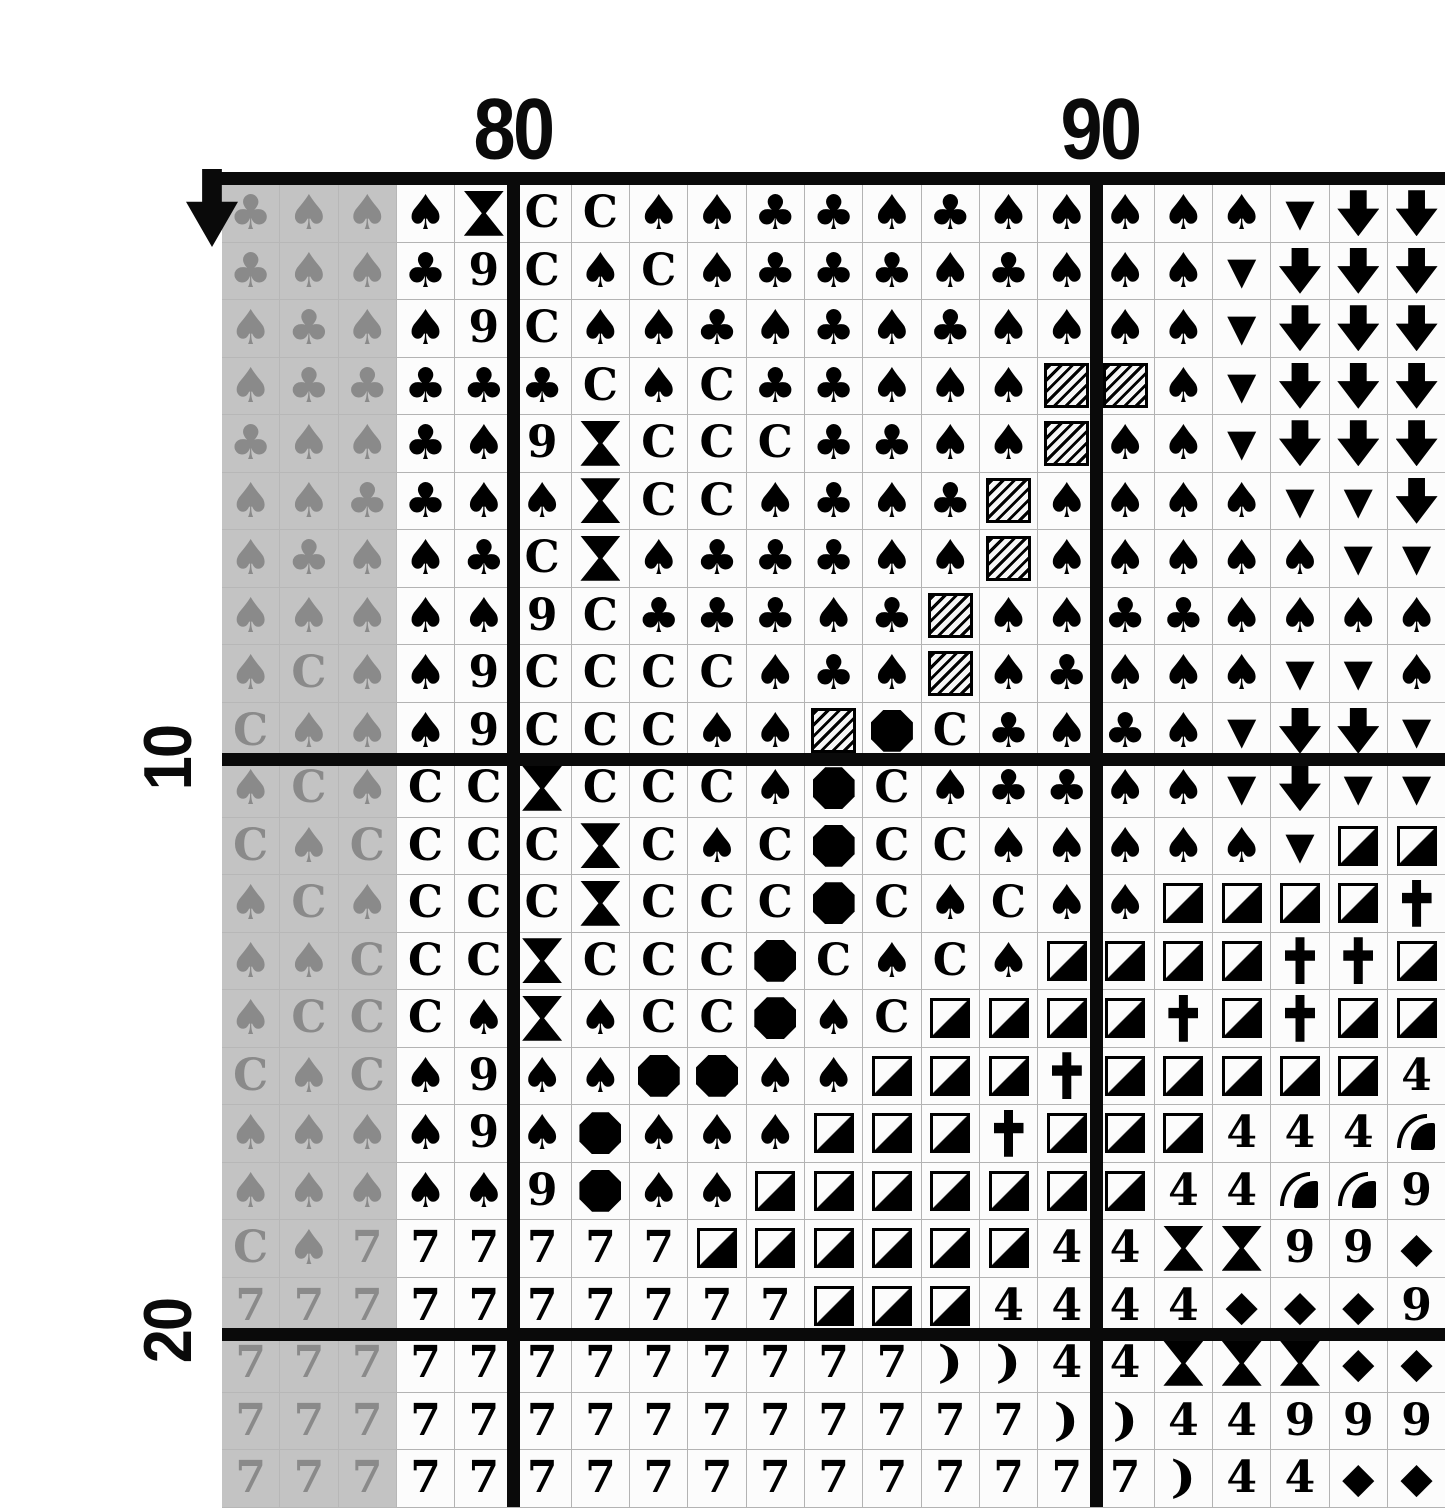 This screenshot has width=1445, height=1508. Describe the element at coordinates (775, 1018) in the screenshot. I see `octagon-icon` at that location.